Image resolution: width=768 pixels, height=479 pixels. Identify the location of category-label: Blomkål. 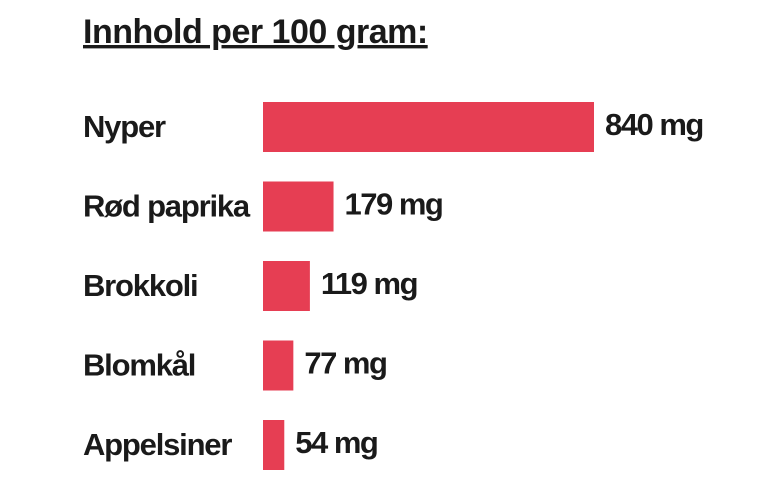
(139, 365).